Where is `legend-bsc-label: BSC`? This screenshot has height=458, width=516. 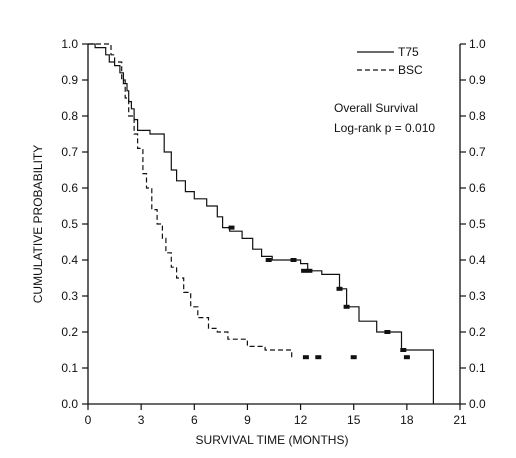
legend-bsc-label: BSC is located at coordinates (410, 70).